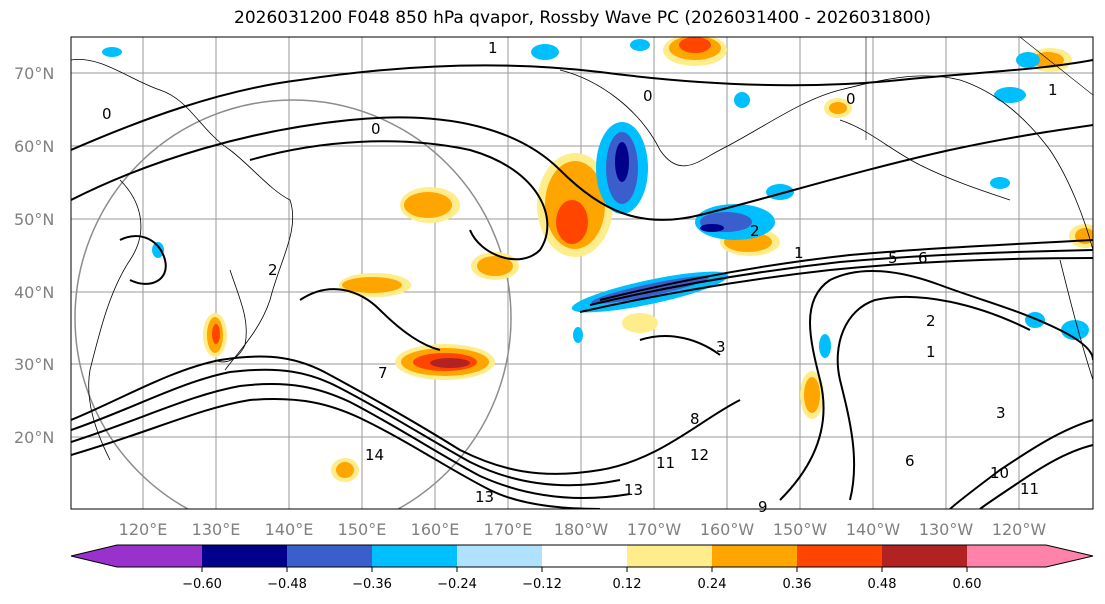 The height and width of the screenshot is (604, 1105). I want to click on lon-label-130w: 130°W, so click(946, 529).